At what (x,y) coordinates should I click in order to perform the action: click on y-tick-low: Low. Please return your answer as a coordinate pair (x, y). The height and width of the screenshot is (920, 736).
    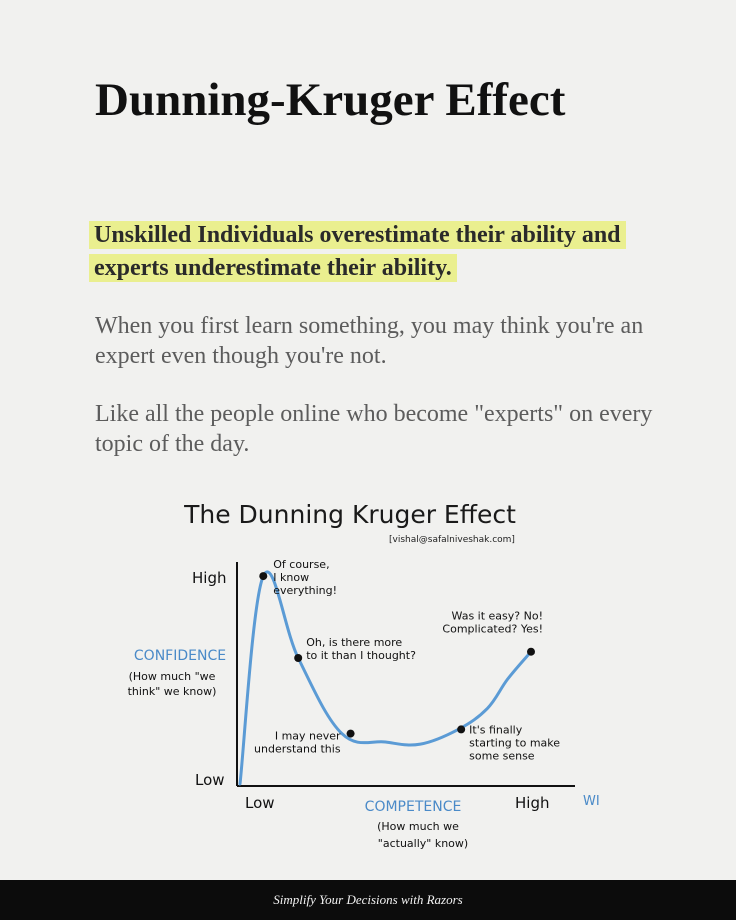
    Looking at the image, I should click on (210, 780).